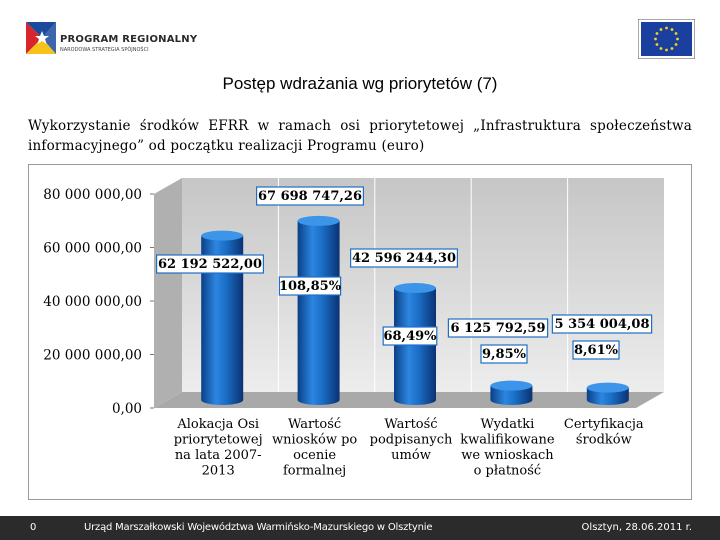 This screenshot has width=720, height=540. I want to click on percent-label-text: 8,61%, so click(596, 350).